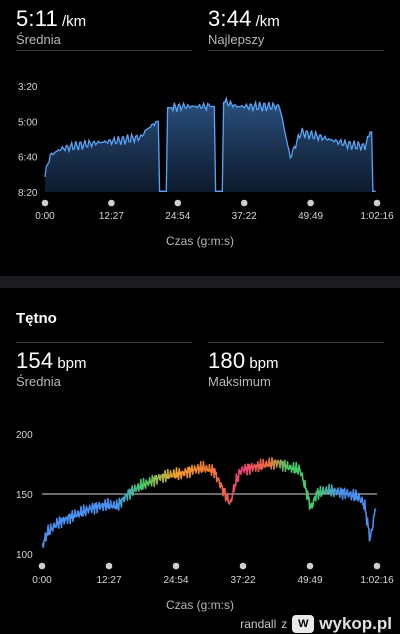 Image resolution: width=400 pixels, height=634 pixels. Describe the element at coordinates (108, 580) in the screenshot. I see `heart-x-tick-label: 12:27` at that location.